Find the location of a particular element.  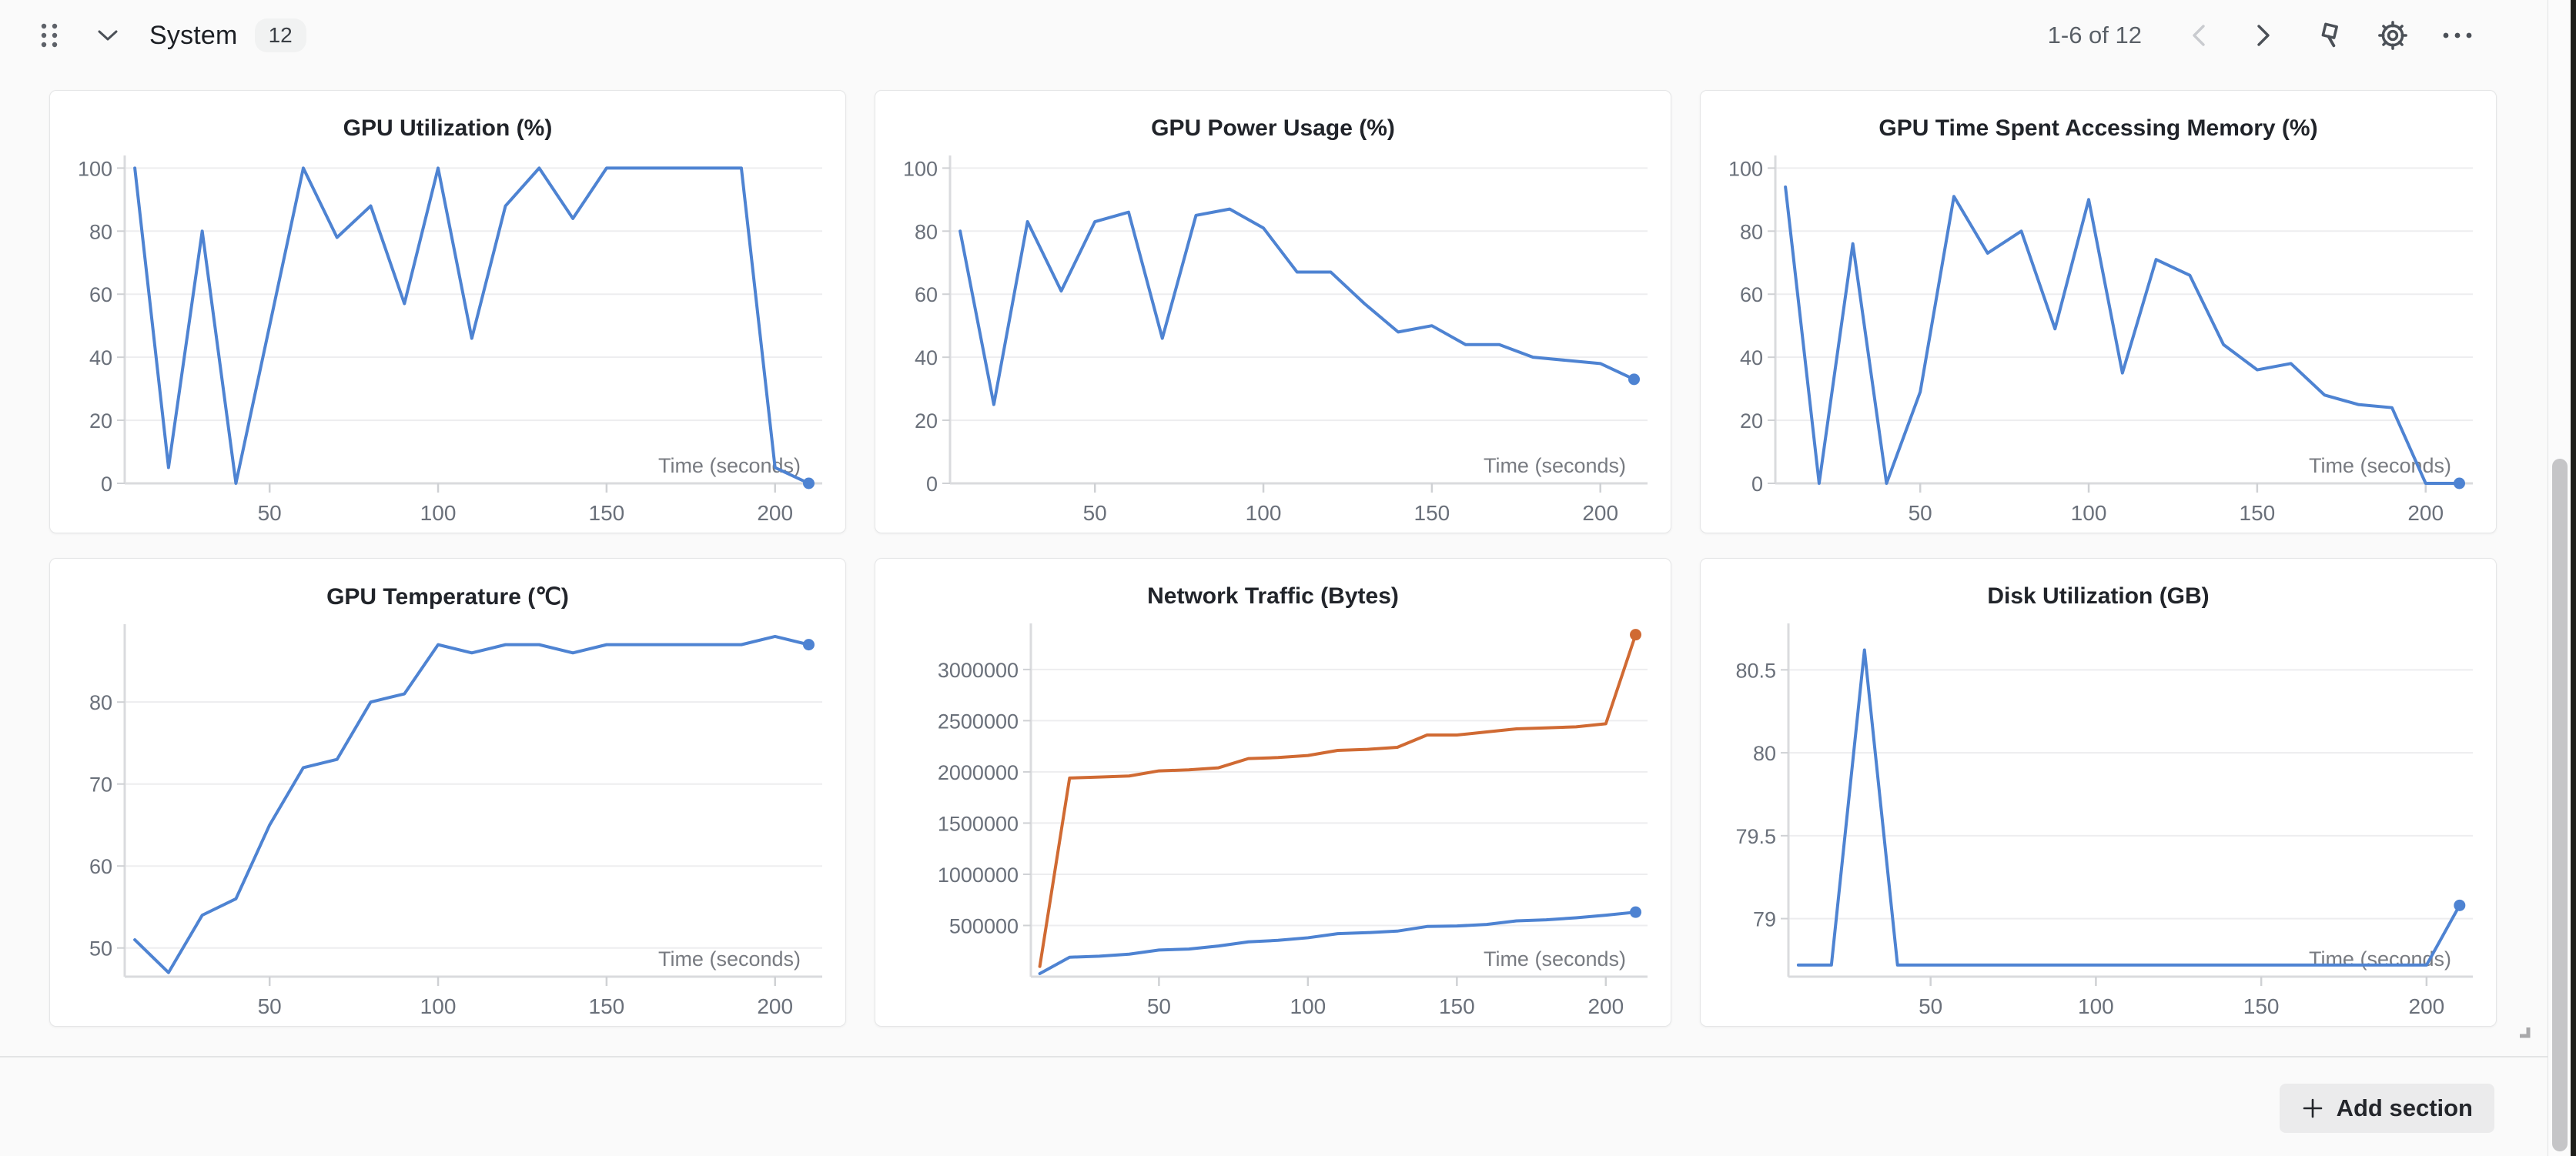

corner-handle-icon is located at coordinates (2525, 1032).